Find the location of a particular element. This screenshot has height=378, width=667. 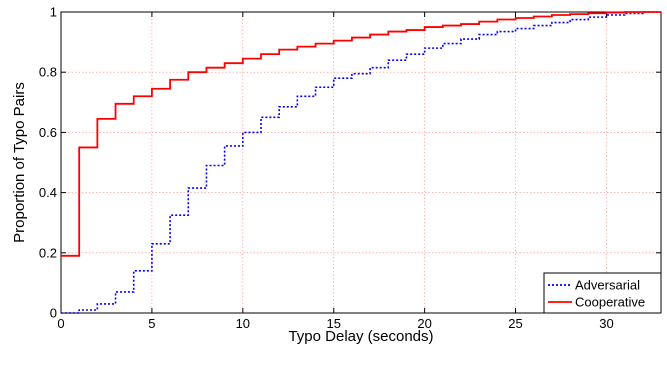

legend-box is located at coordinates (602, 293).